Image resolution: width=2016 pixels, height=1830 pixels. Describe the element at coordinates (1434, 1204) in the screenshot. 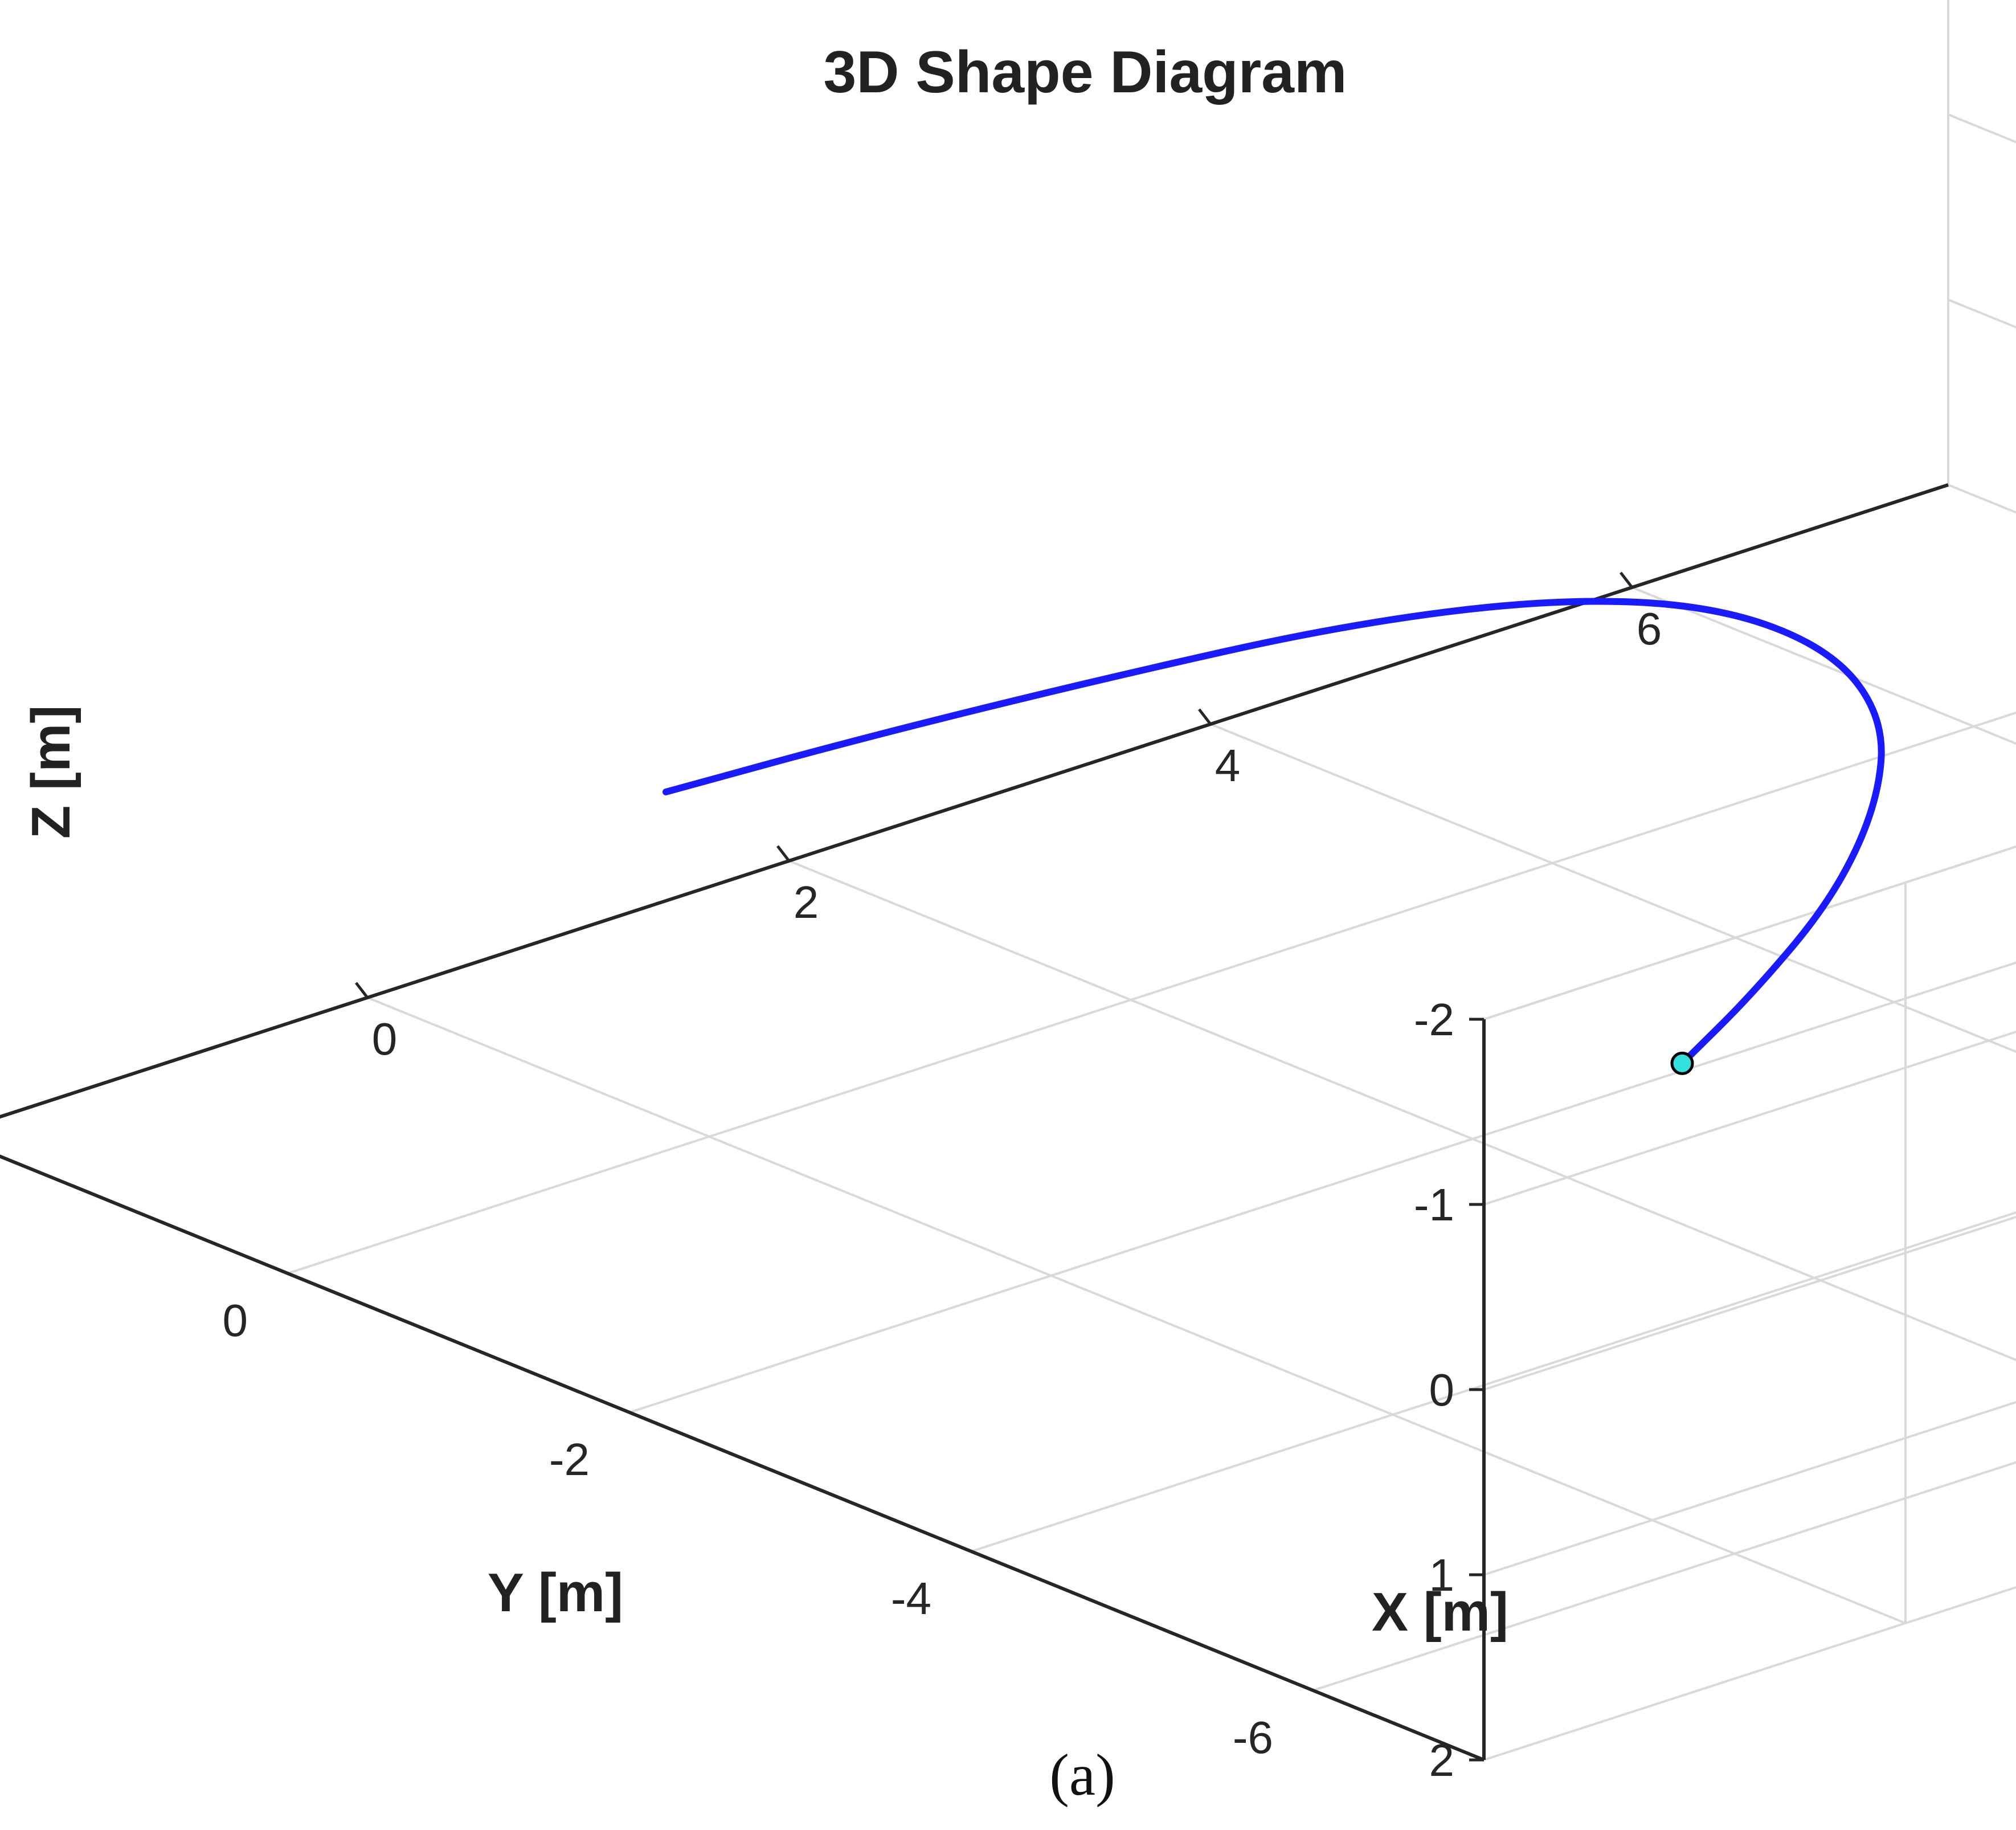

I see `z-tick-label: -1` at that location.